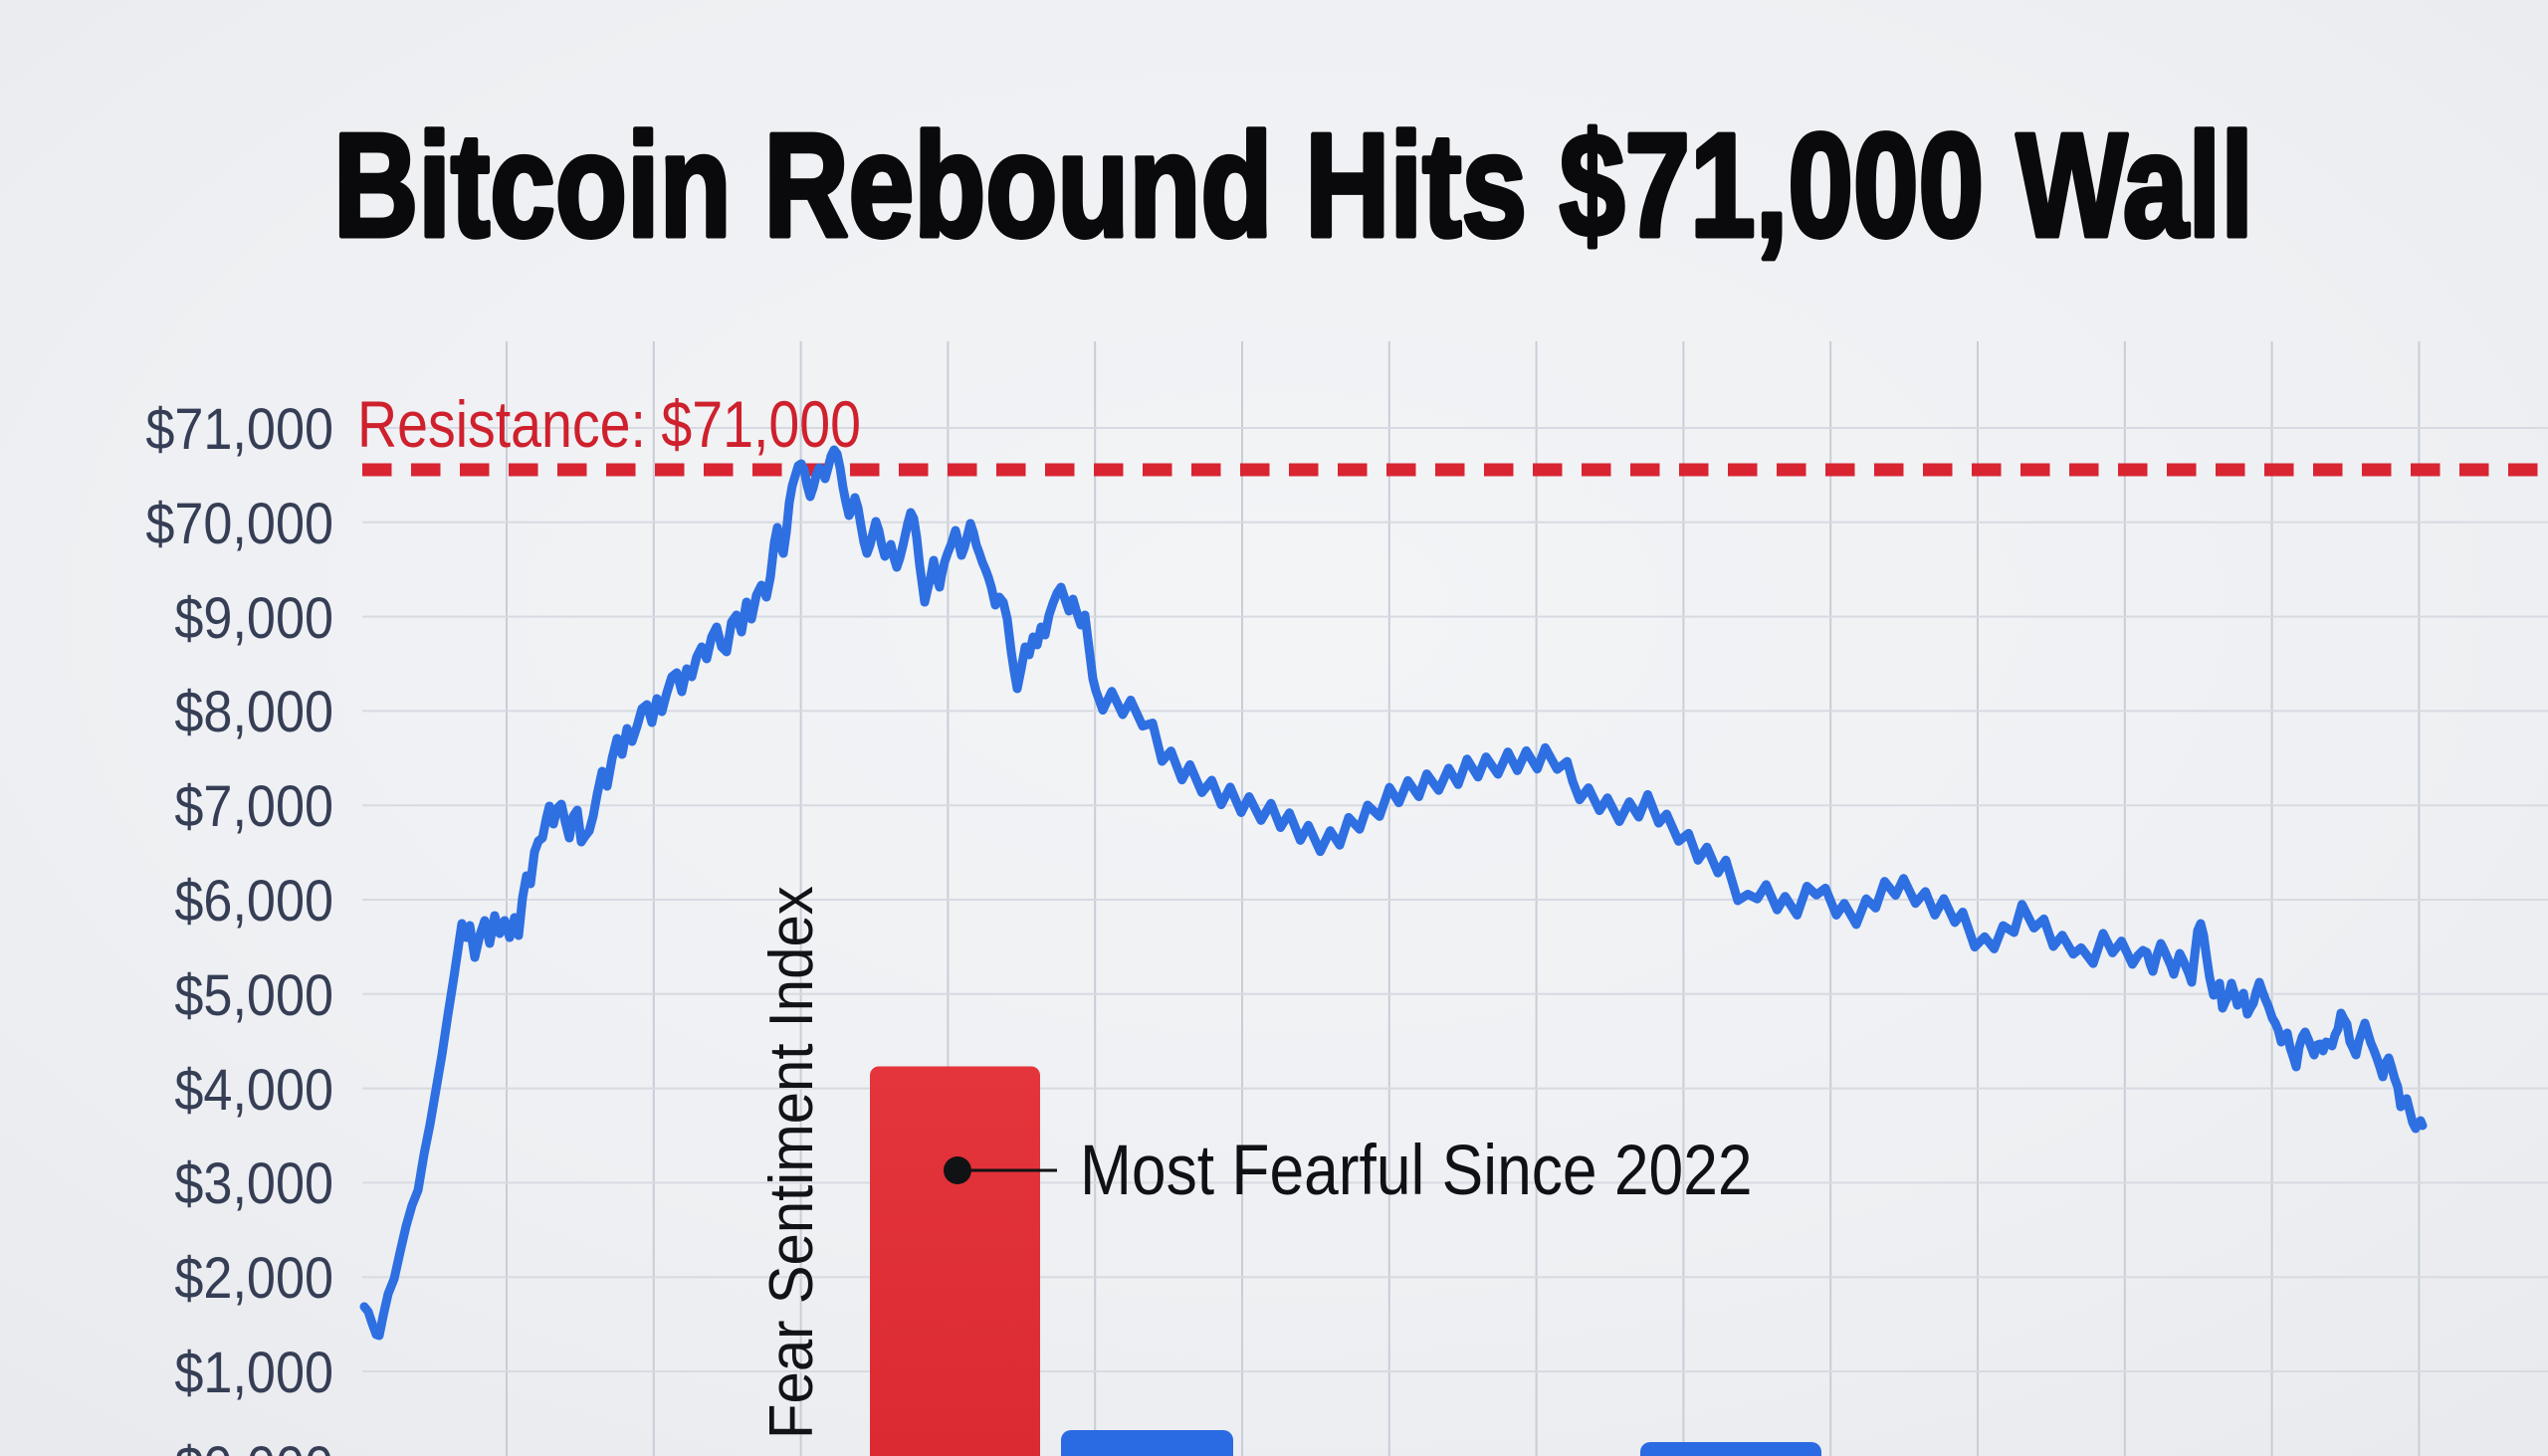 This screenshot has height=1456, width=2548. What do you see at coordinates (239, 523) in the screenshot?
I see `svg-text: $70,000` at bounding box center [239, 523].